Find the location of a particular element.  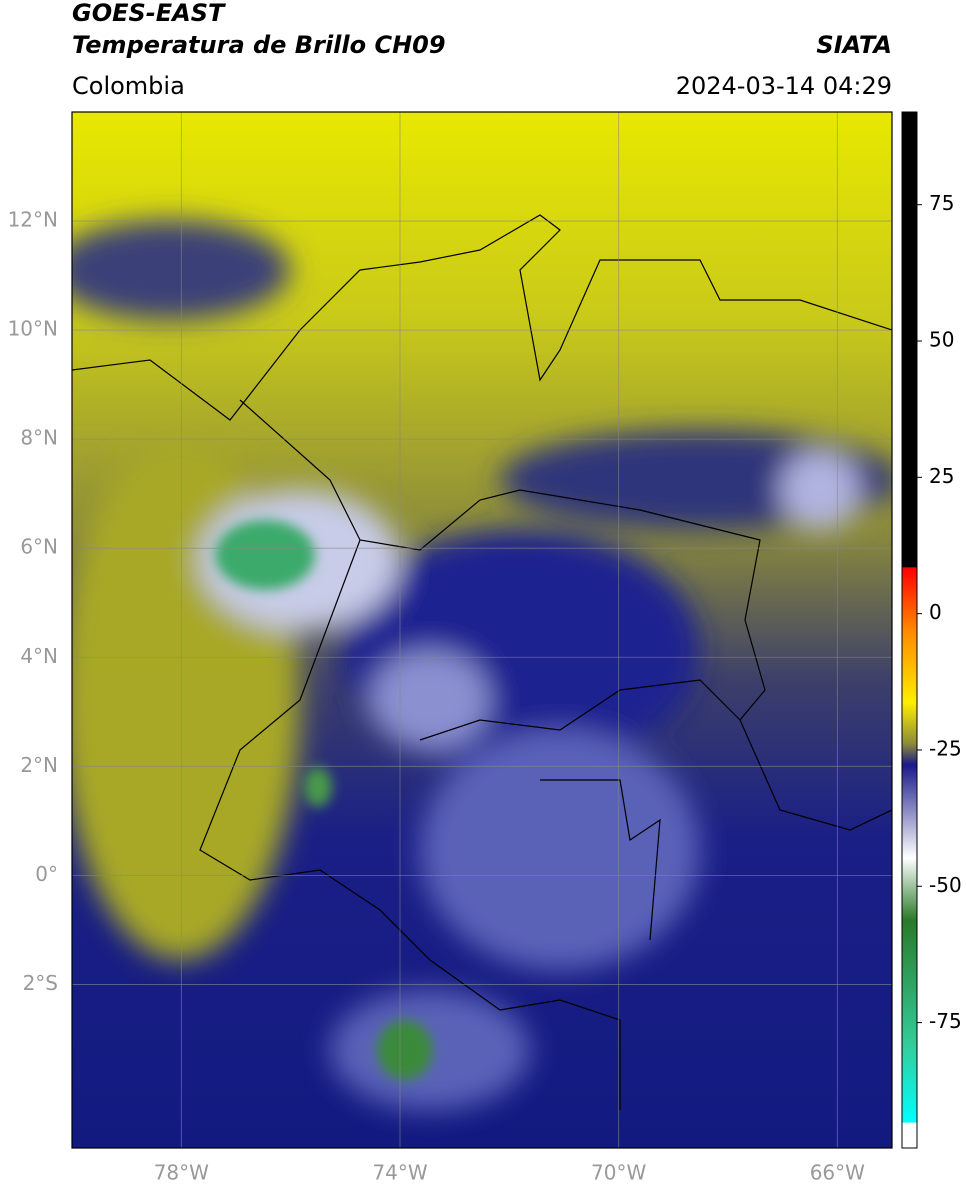

title-line1: GOES-EAST is located at coordinates (149, 13).